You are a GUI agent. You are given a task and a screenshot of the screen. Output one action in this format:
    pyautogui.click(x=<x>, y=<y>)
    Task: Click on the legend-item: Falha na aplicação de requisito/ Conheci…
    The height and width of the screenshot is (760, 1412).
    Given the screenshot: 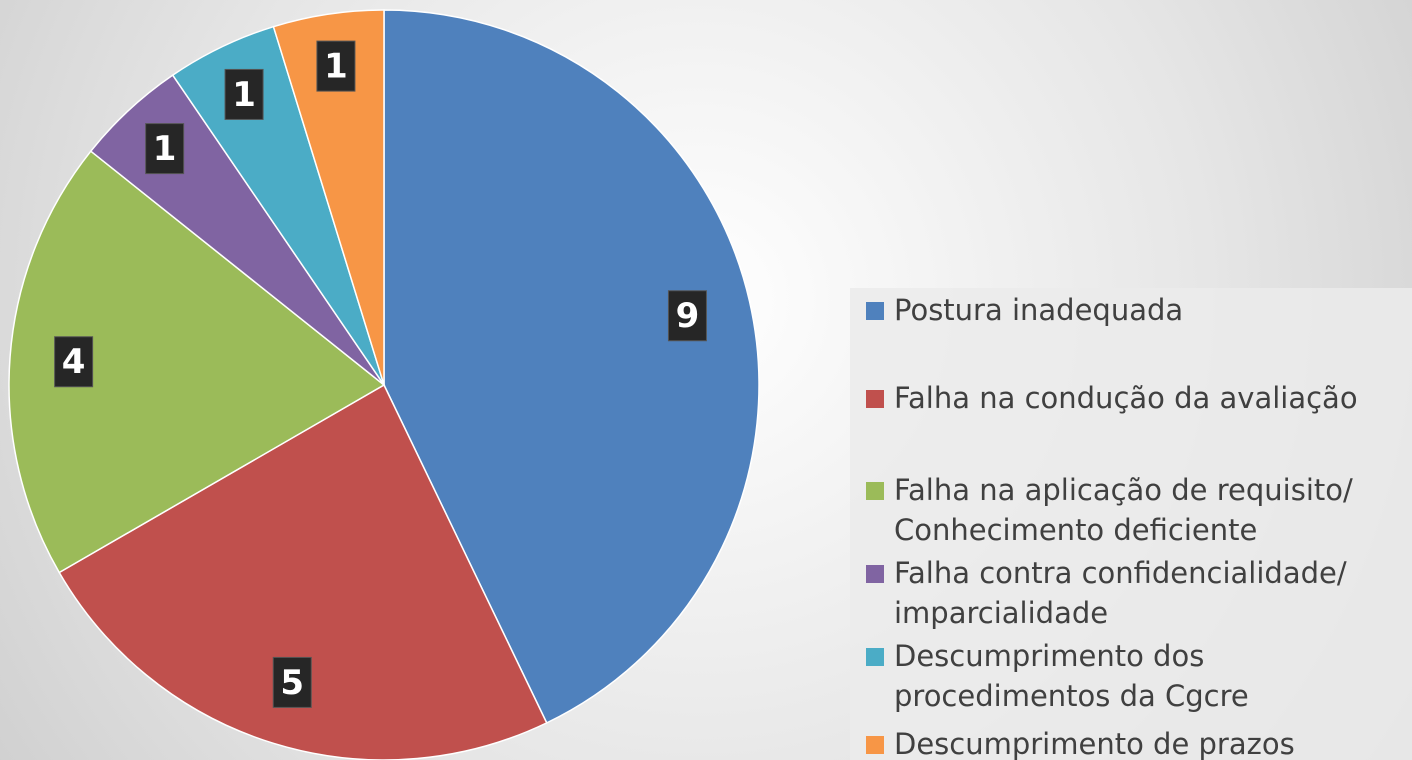 What is the action you would take?
    pyautogui.click(x=1125, y=510)
    